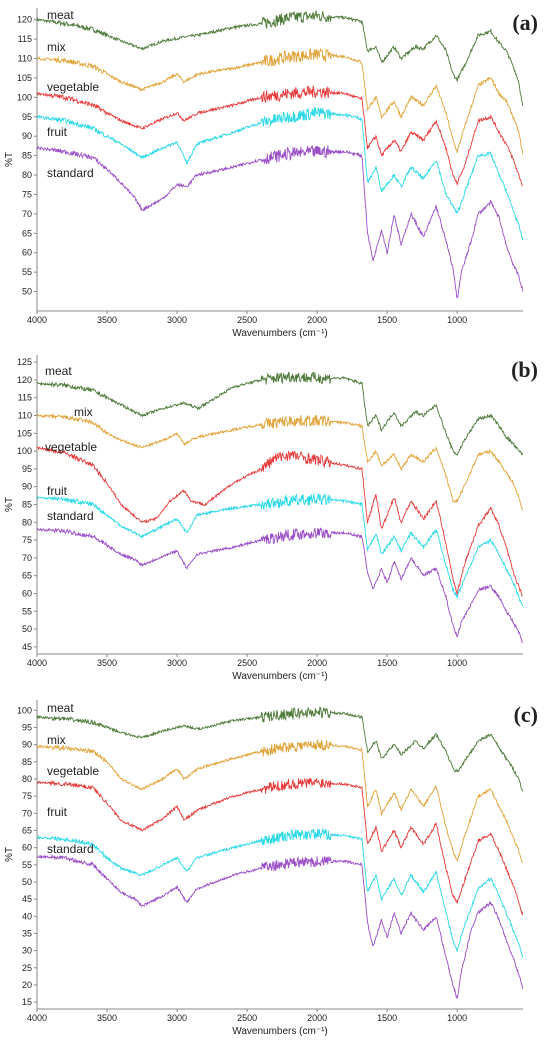 This screenshot has height=1051, width=550. What do you see at coordinates (27, 1002) in the screenshot?
I see `y-tick-label: 15` at bounding box center [27, 1002].